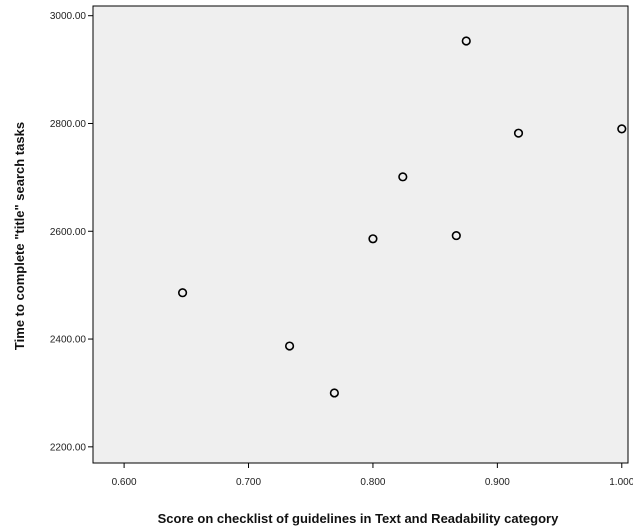 The height and width of the screenshot is (529, 633). I want to click on x-tick-label: 0.700, so click(248, 482).